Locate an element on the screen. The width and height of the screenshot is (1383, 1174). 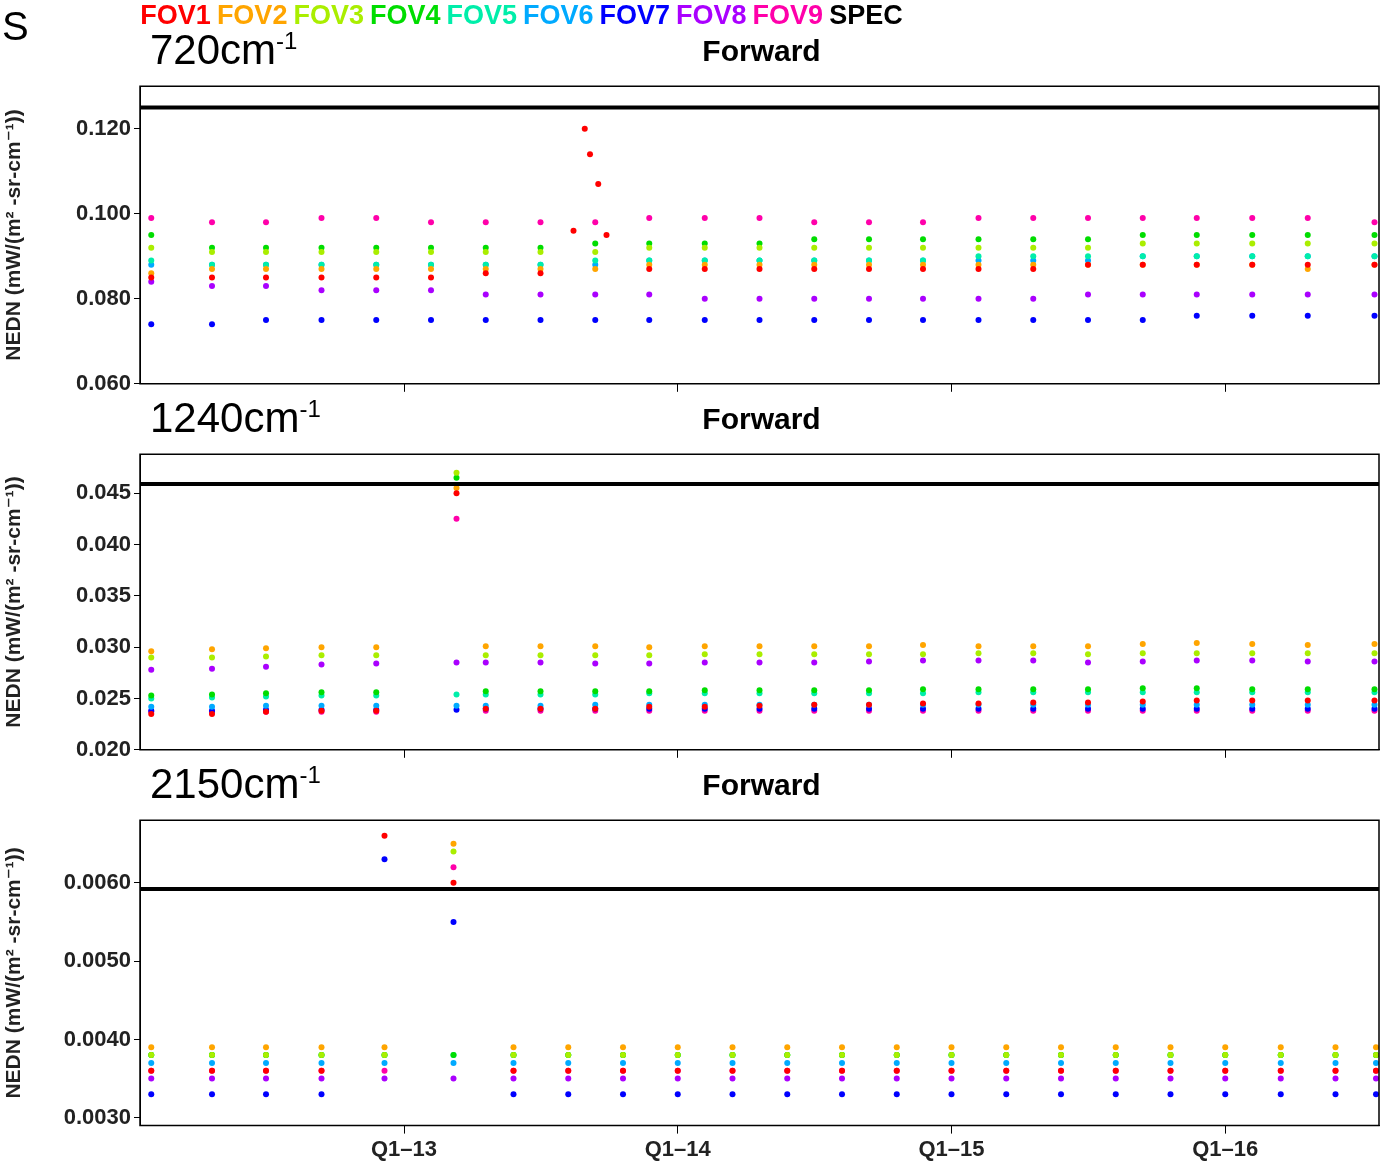
y-tick-label: 0.020 is located at coordinates (103, 748).